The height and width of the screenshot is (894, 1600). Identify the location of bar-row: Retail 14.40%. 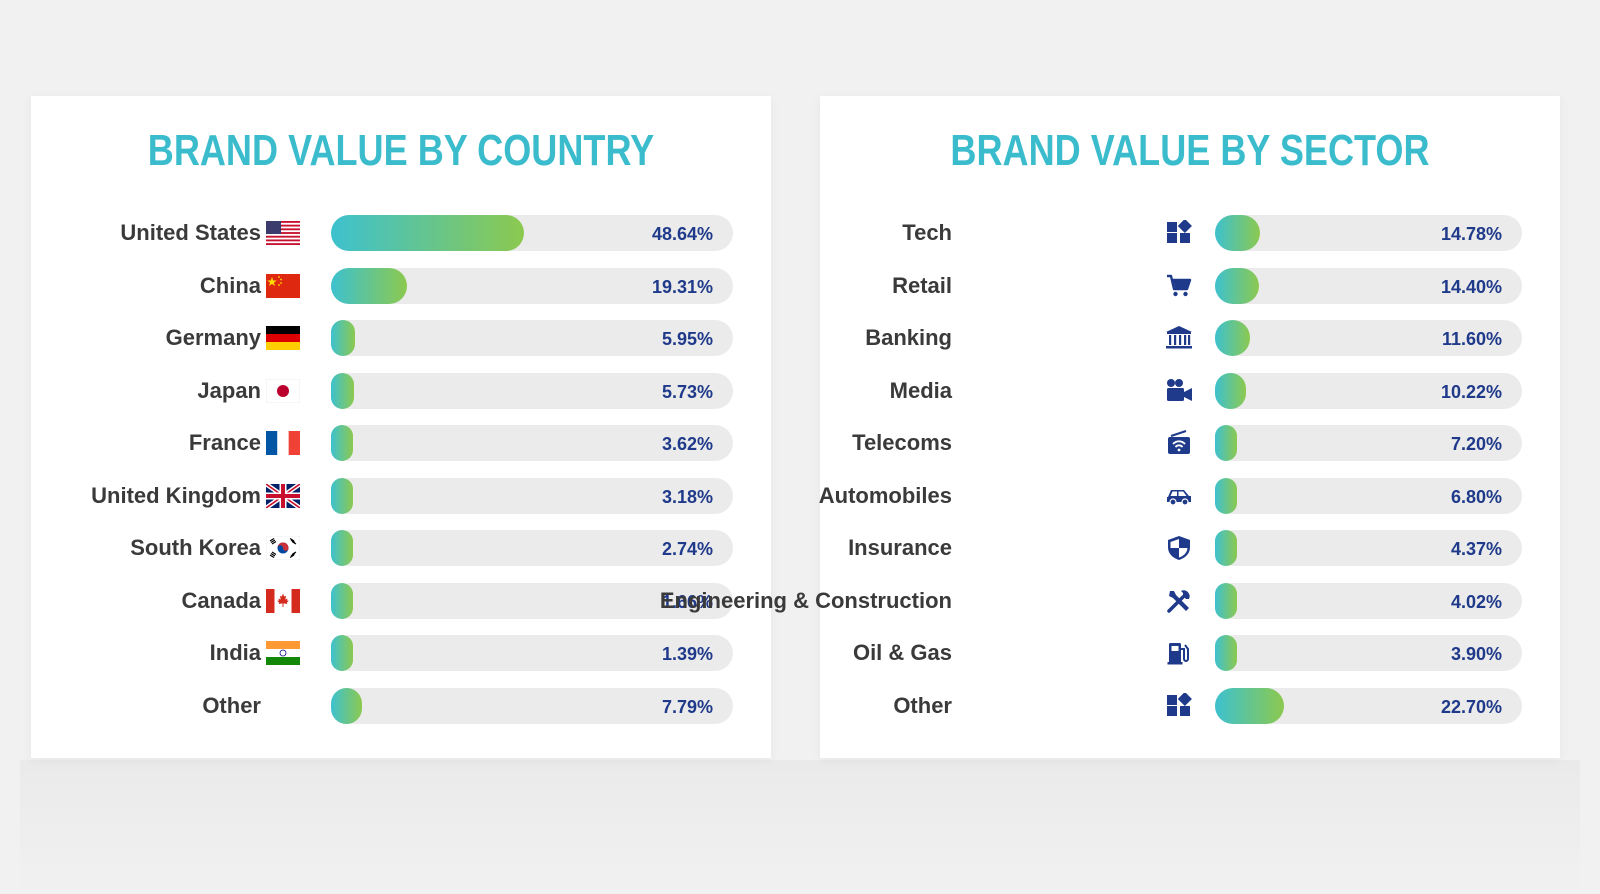
(1190, 293).